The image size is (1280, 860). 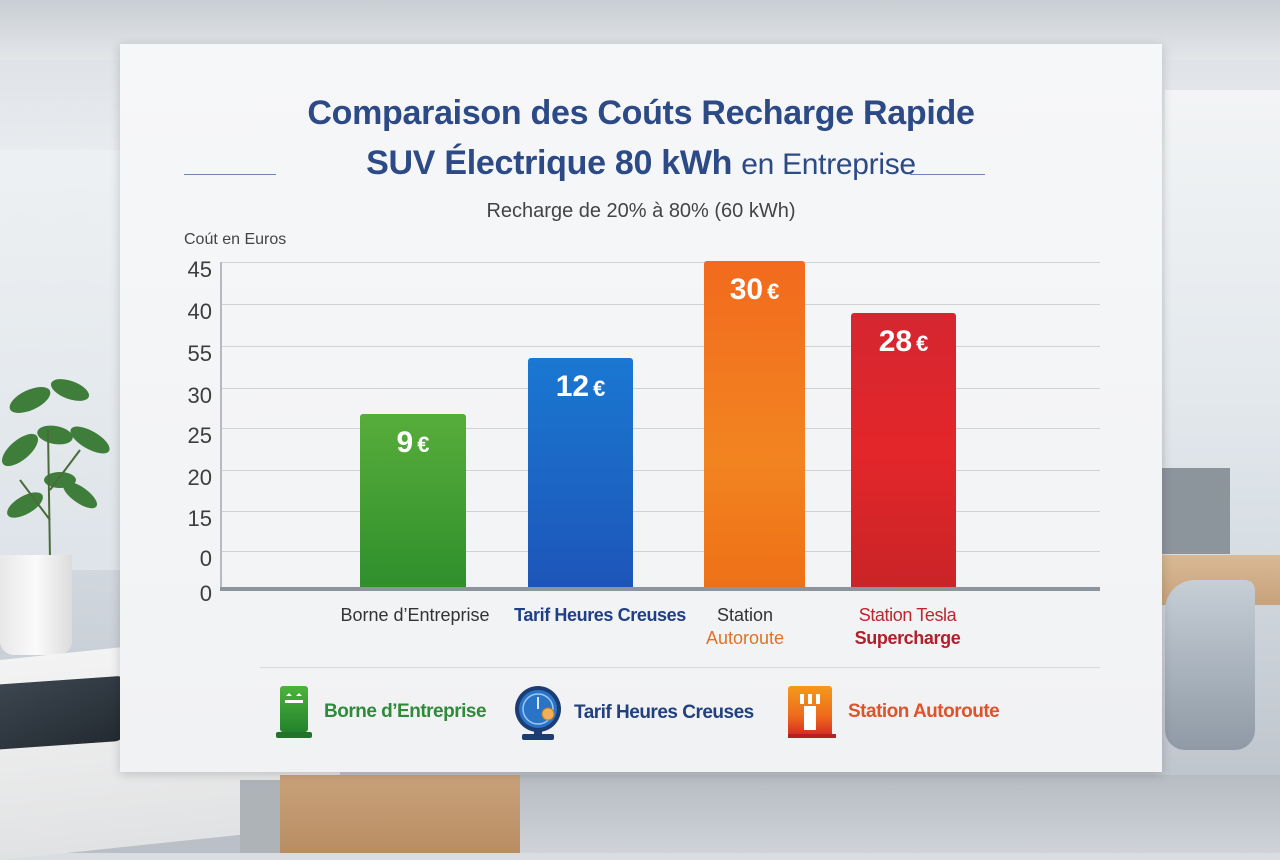 What do you see at coordinates (235, 239) in the screenshot?
I see `y-axis-label: Coút en Euros` at bounding box center [235, 239].